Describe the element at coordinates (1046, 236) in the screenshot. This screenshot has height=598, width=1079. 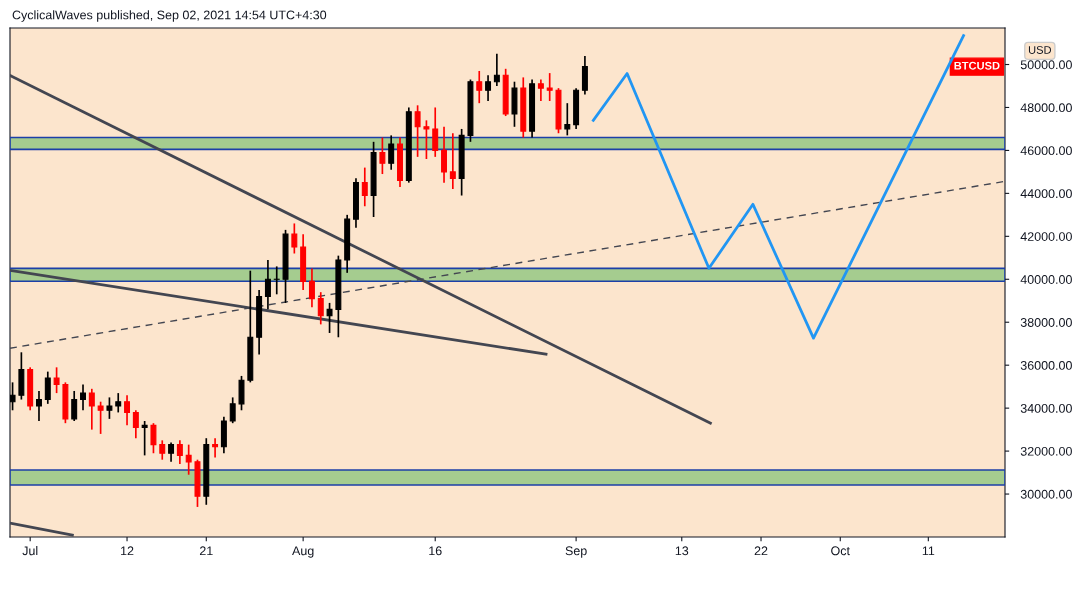
I see `y-tick-label: 42000.00` at that location.